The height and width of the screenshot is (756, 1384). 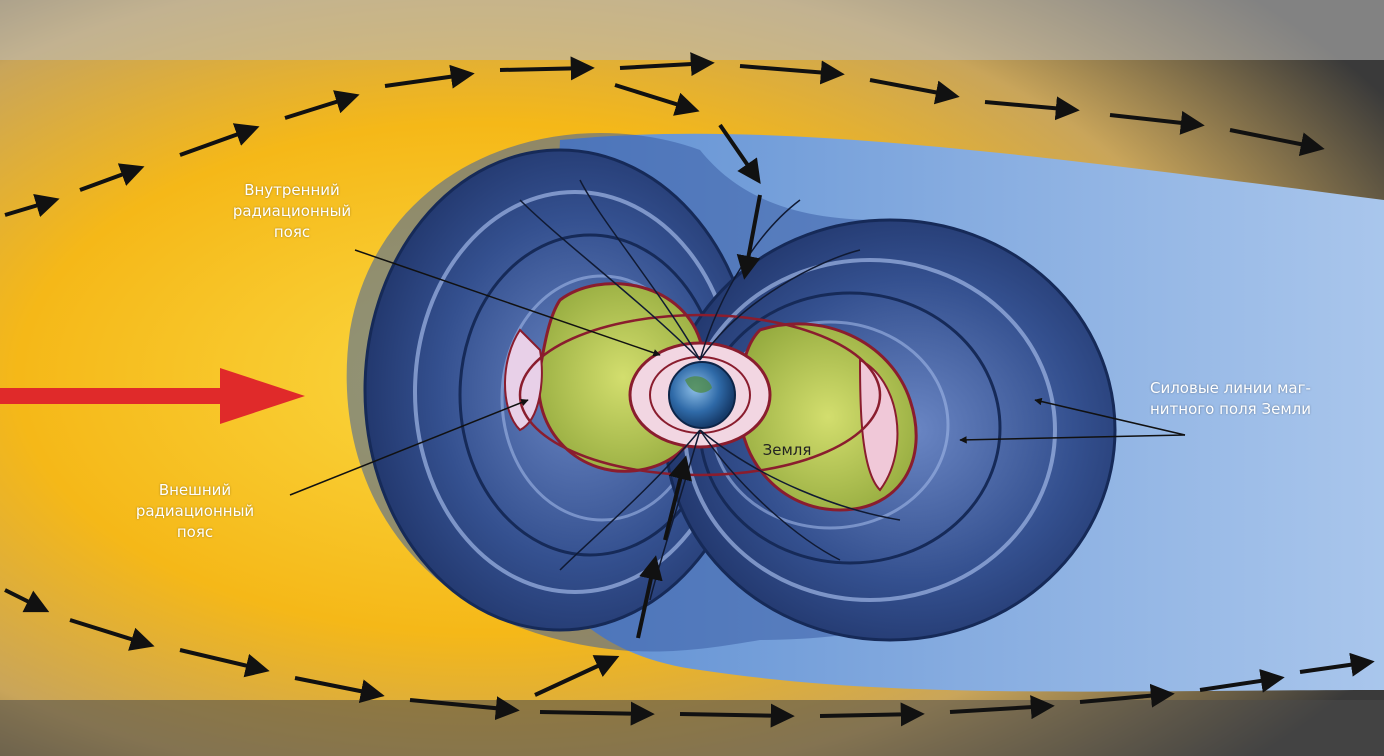 I want to click on inner-belt-line-1: Внутренний, so click(x=292, y=190).